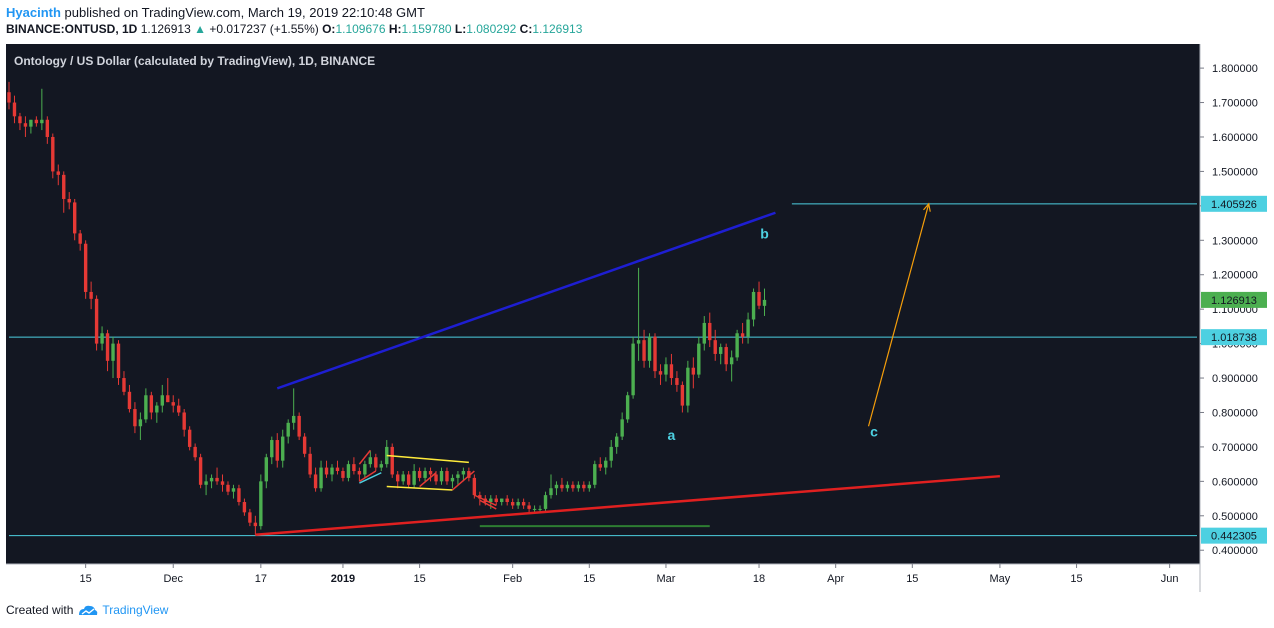 The width and height of the screenshot is (1274, 628). What do you see at coordinates (1170, 579) in the screenshot?
I see `x-tick-label: Jun` at bounding box center [1170, 579].